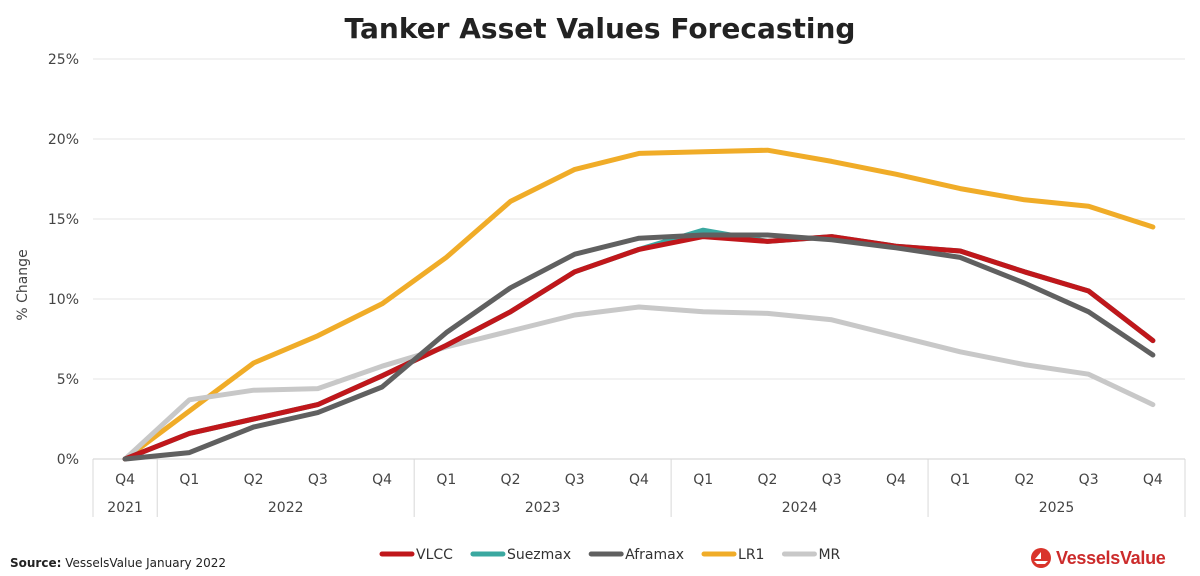 This screenshot has width=1200, height=576. Describe the element at coordinates (800, 508) in the screenshot. I see `x-year-label: 2024` at that location.